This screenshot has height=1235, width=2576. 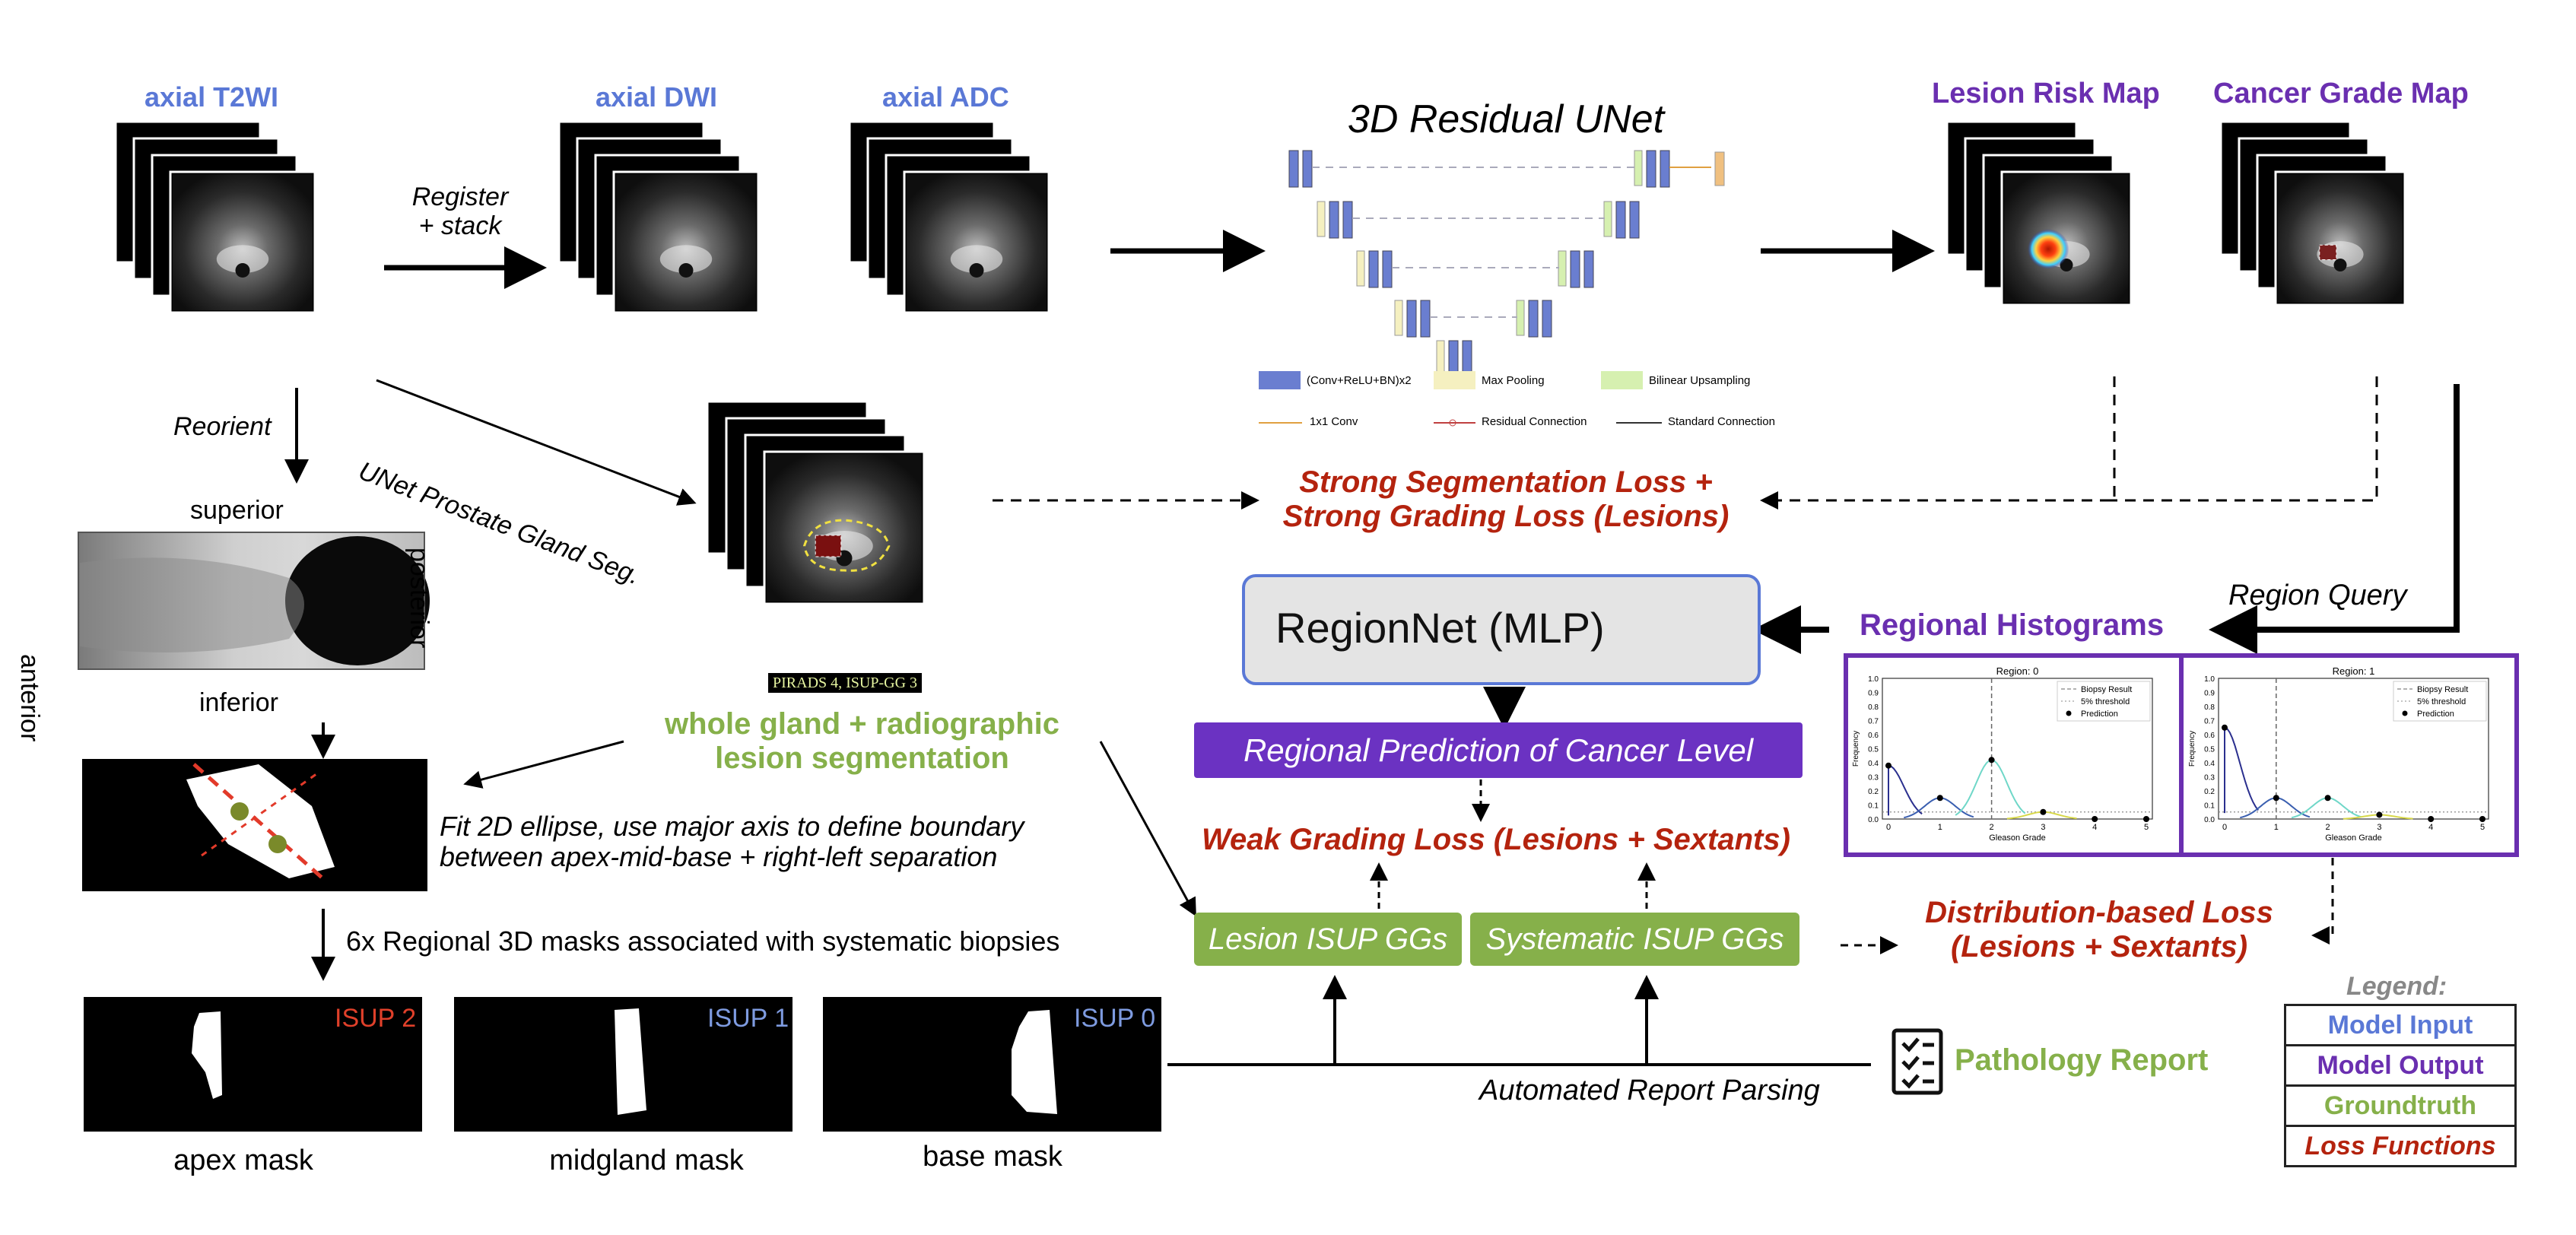 I want to click on unet-legend-maxpool: Max Pooling, so click(x=1513, y=380).